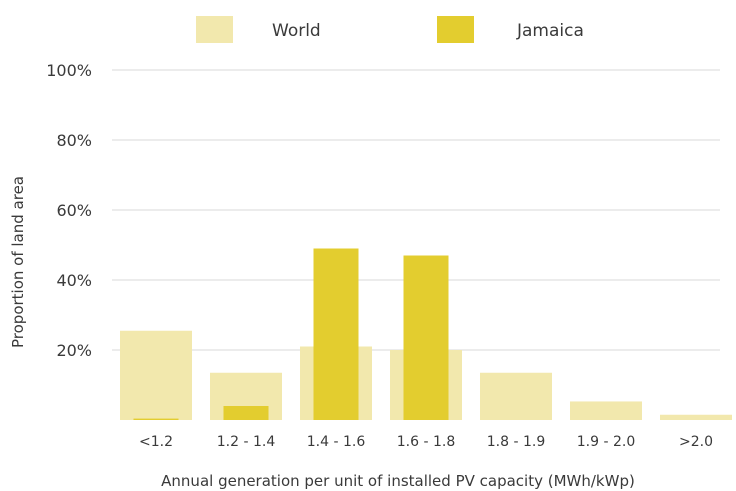 Image resolution: width=736 pixels, height=491 pixels. What do you see at coordinates (516, 442) in the screenshot?
I see `x-tick-label: 1.8 - 1.9` at bounding box center [516, 442].